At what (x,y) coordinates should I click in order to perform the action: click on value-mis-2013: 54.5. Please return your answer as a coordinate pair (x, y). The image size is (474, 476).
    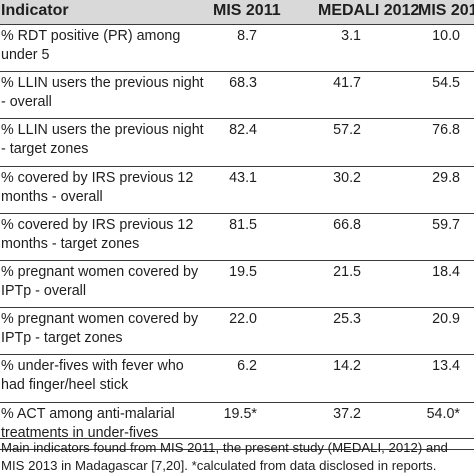
    Looking at the image, I should click on (446, 83).